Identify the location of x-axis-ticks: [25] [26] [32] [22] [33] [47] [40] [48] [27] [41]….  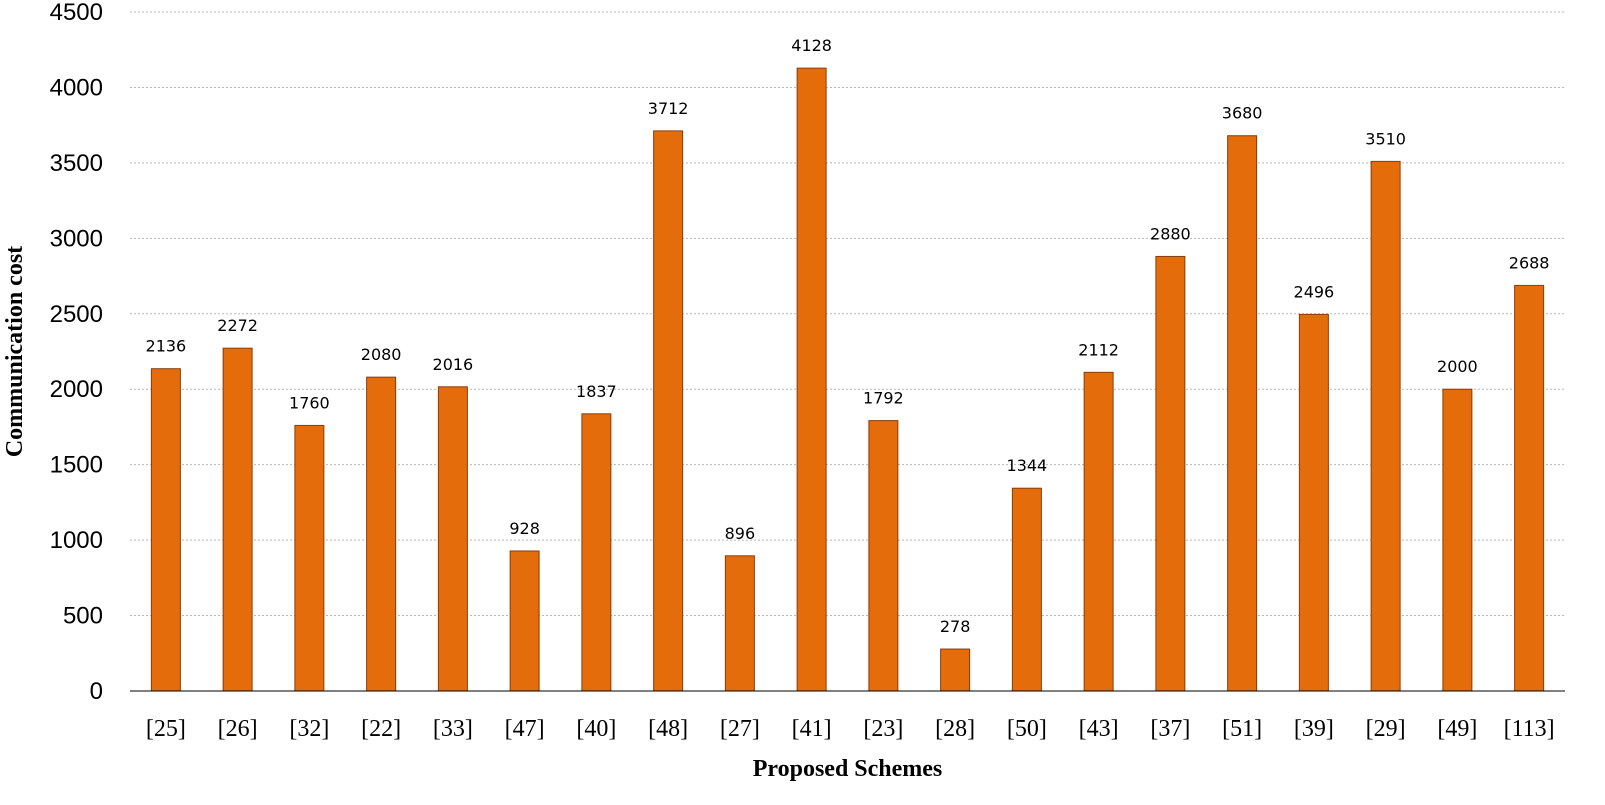
(850, 729).